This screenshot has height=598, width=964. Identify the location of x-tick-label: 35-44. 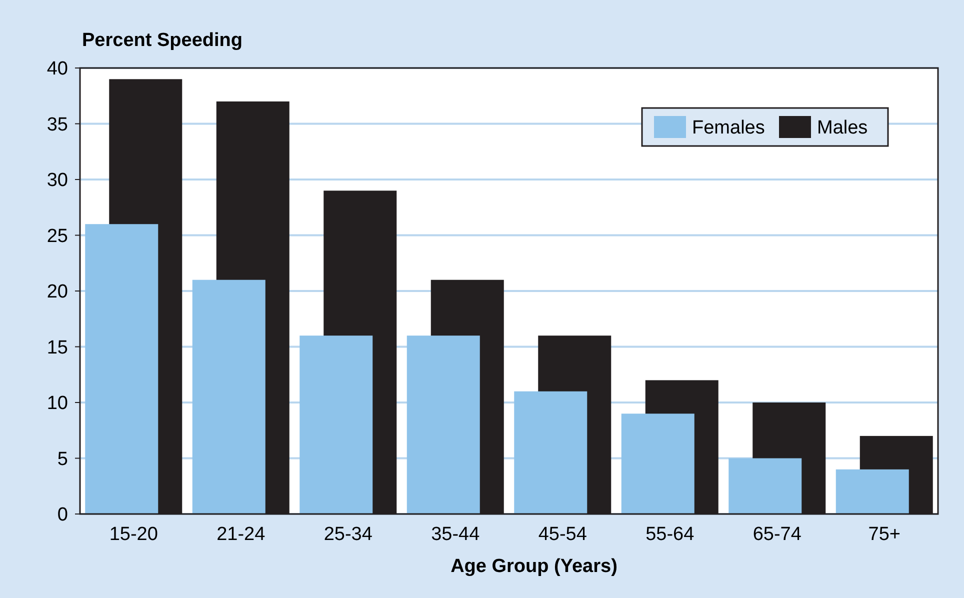
(455, 534).